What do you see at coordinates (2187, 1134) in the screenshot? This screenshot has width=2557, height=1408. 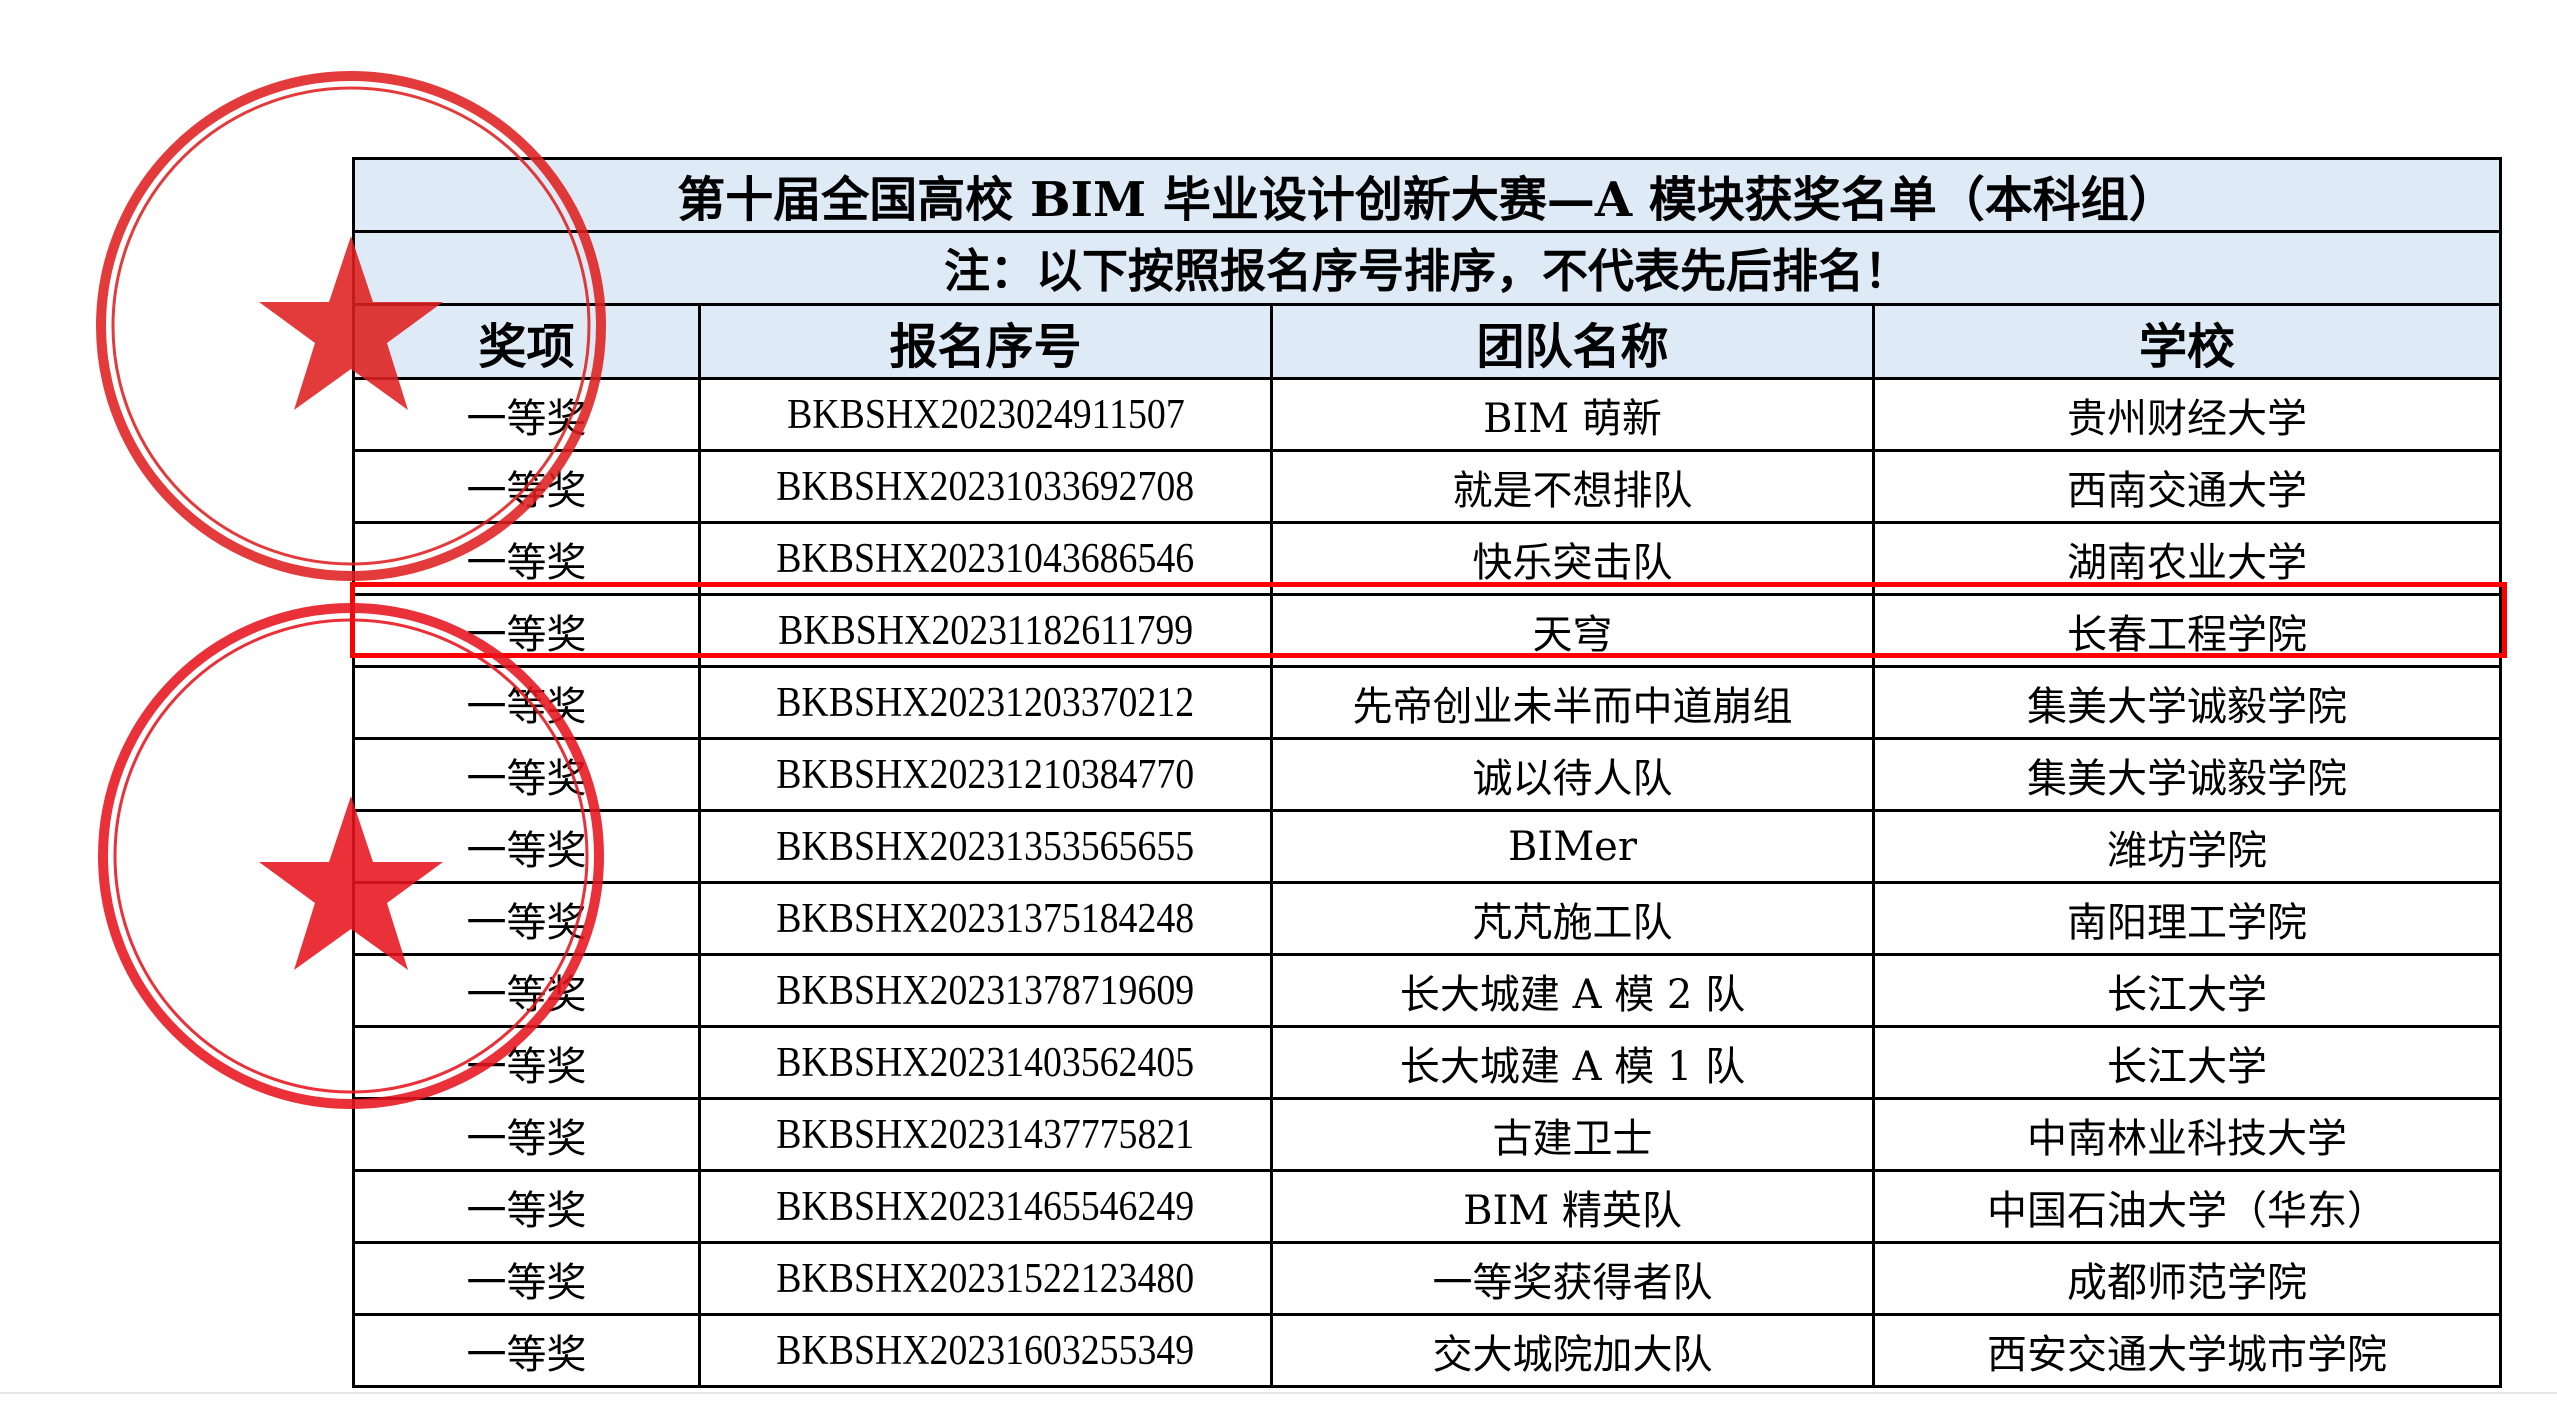 I see `cell-school: 中南林业科技大学` at bounding box center [2187, 1134].